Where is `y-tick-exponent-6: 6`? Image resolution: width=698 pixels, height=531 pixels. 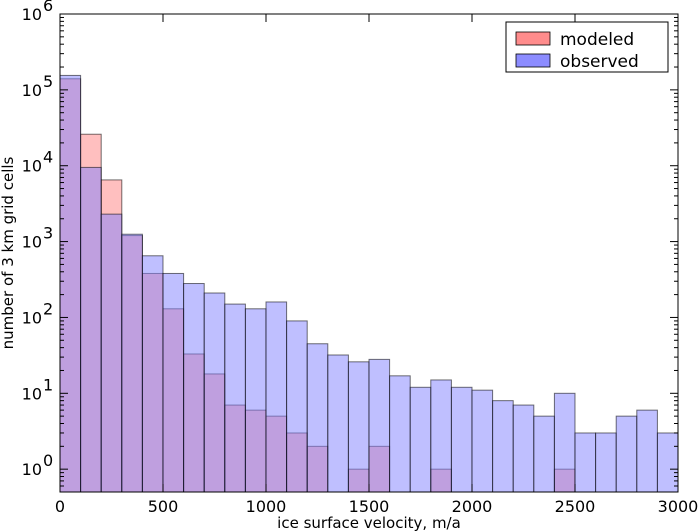 y-tick-exponent-6: 6 is located at coordinates (48, 7).